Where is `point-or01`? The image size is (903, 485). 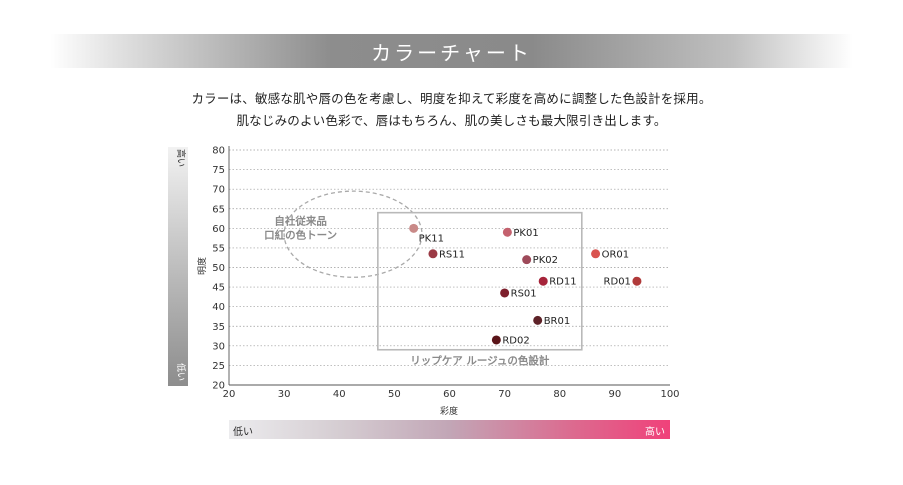
point-or01 is located at coordinates (596, 254).